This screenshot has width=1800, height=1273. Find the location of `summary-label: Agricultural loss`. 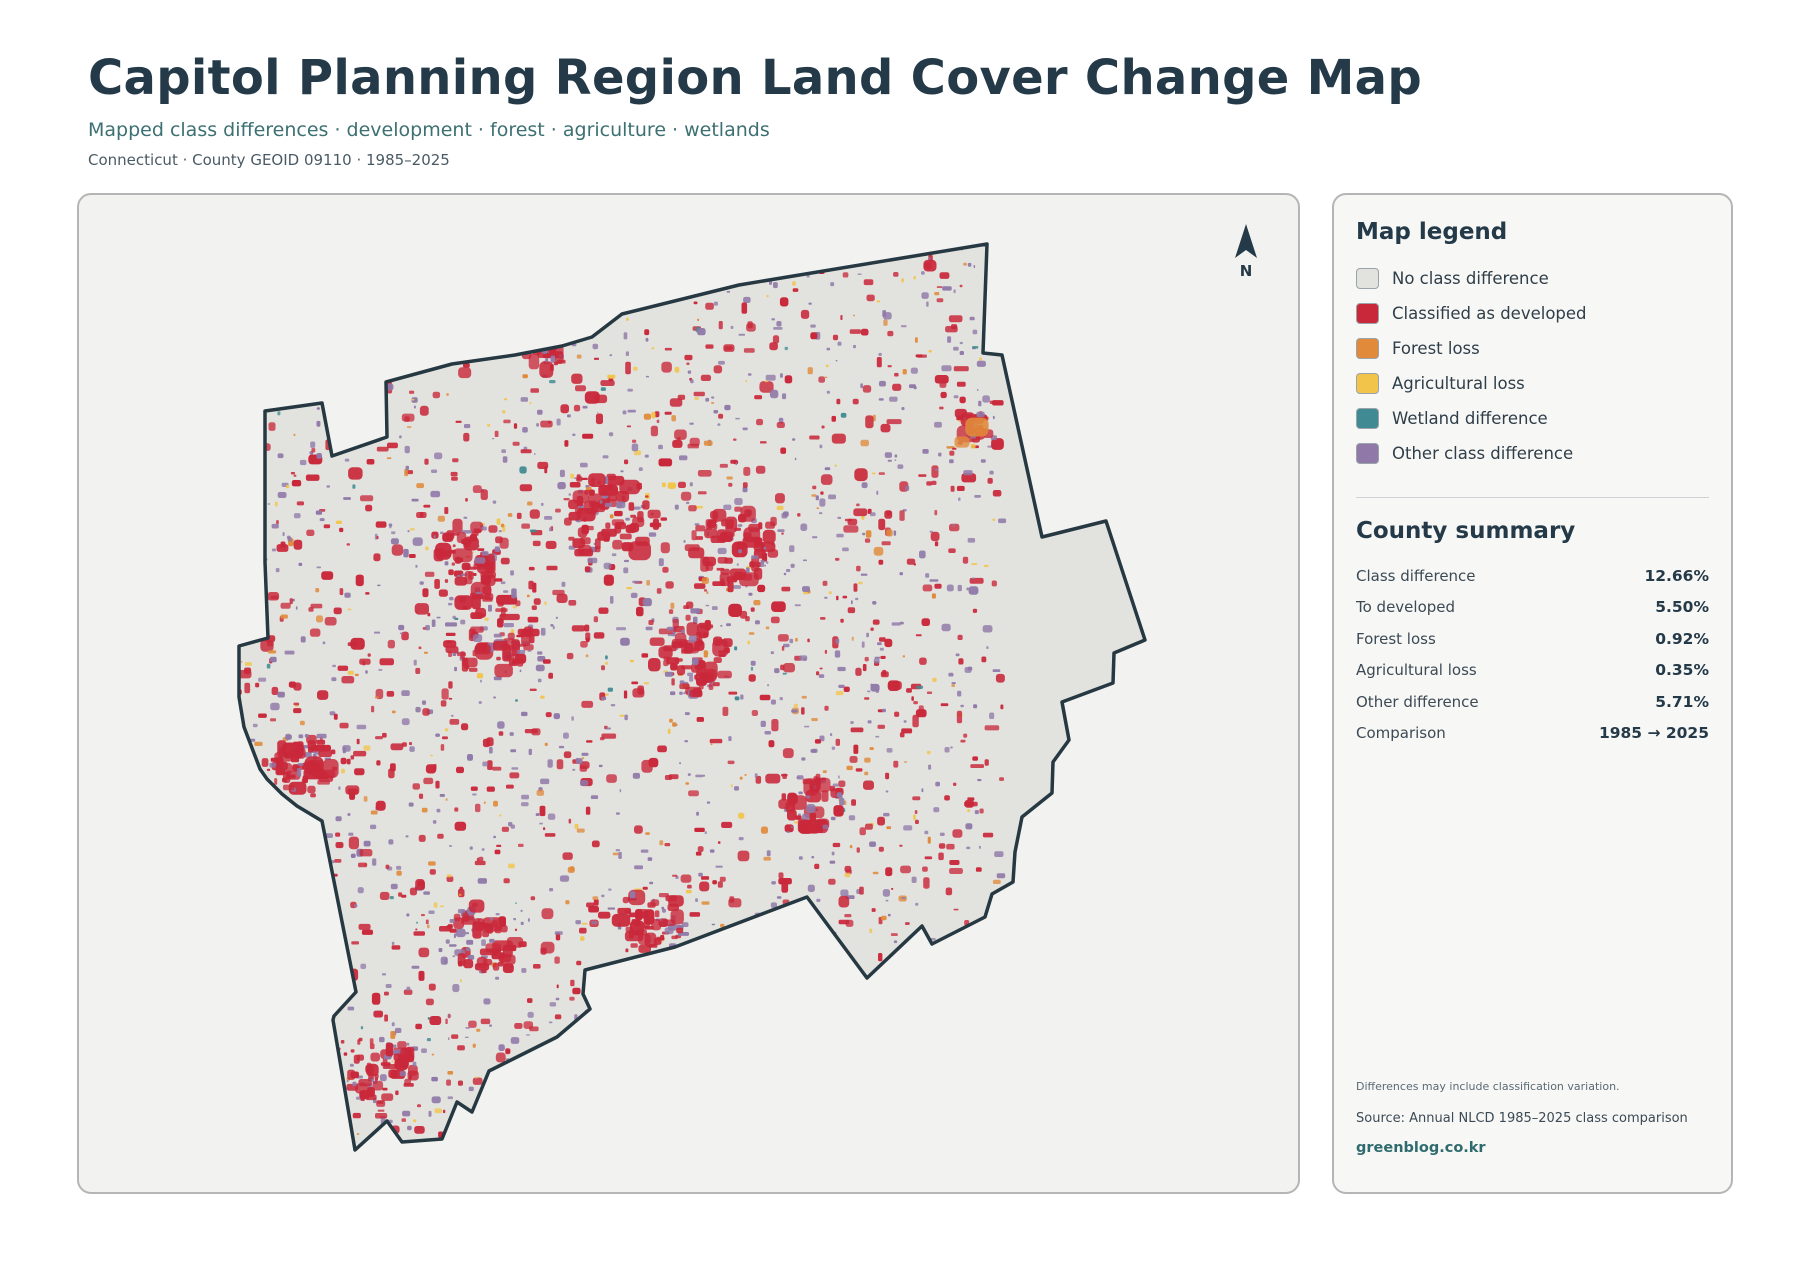

summary-label: Agricultural loss is located at coordinates (1416, 670).